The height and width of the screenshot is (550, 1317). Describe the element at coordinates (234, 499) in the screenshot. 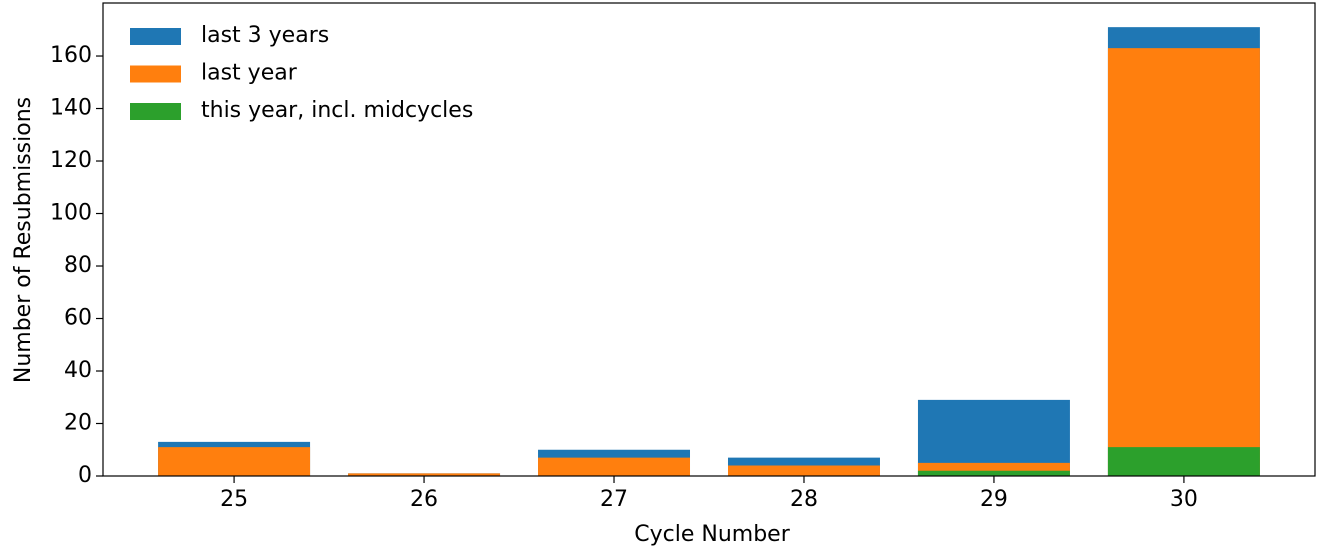

I see `x-tick-label: 25` at that location.